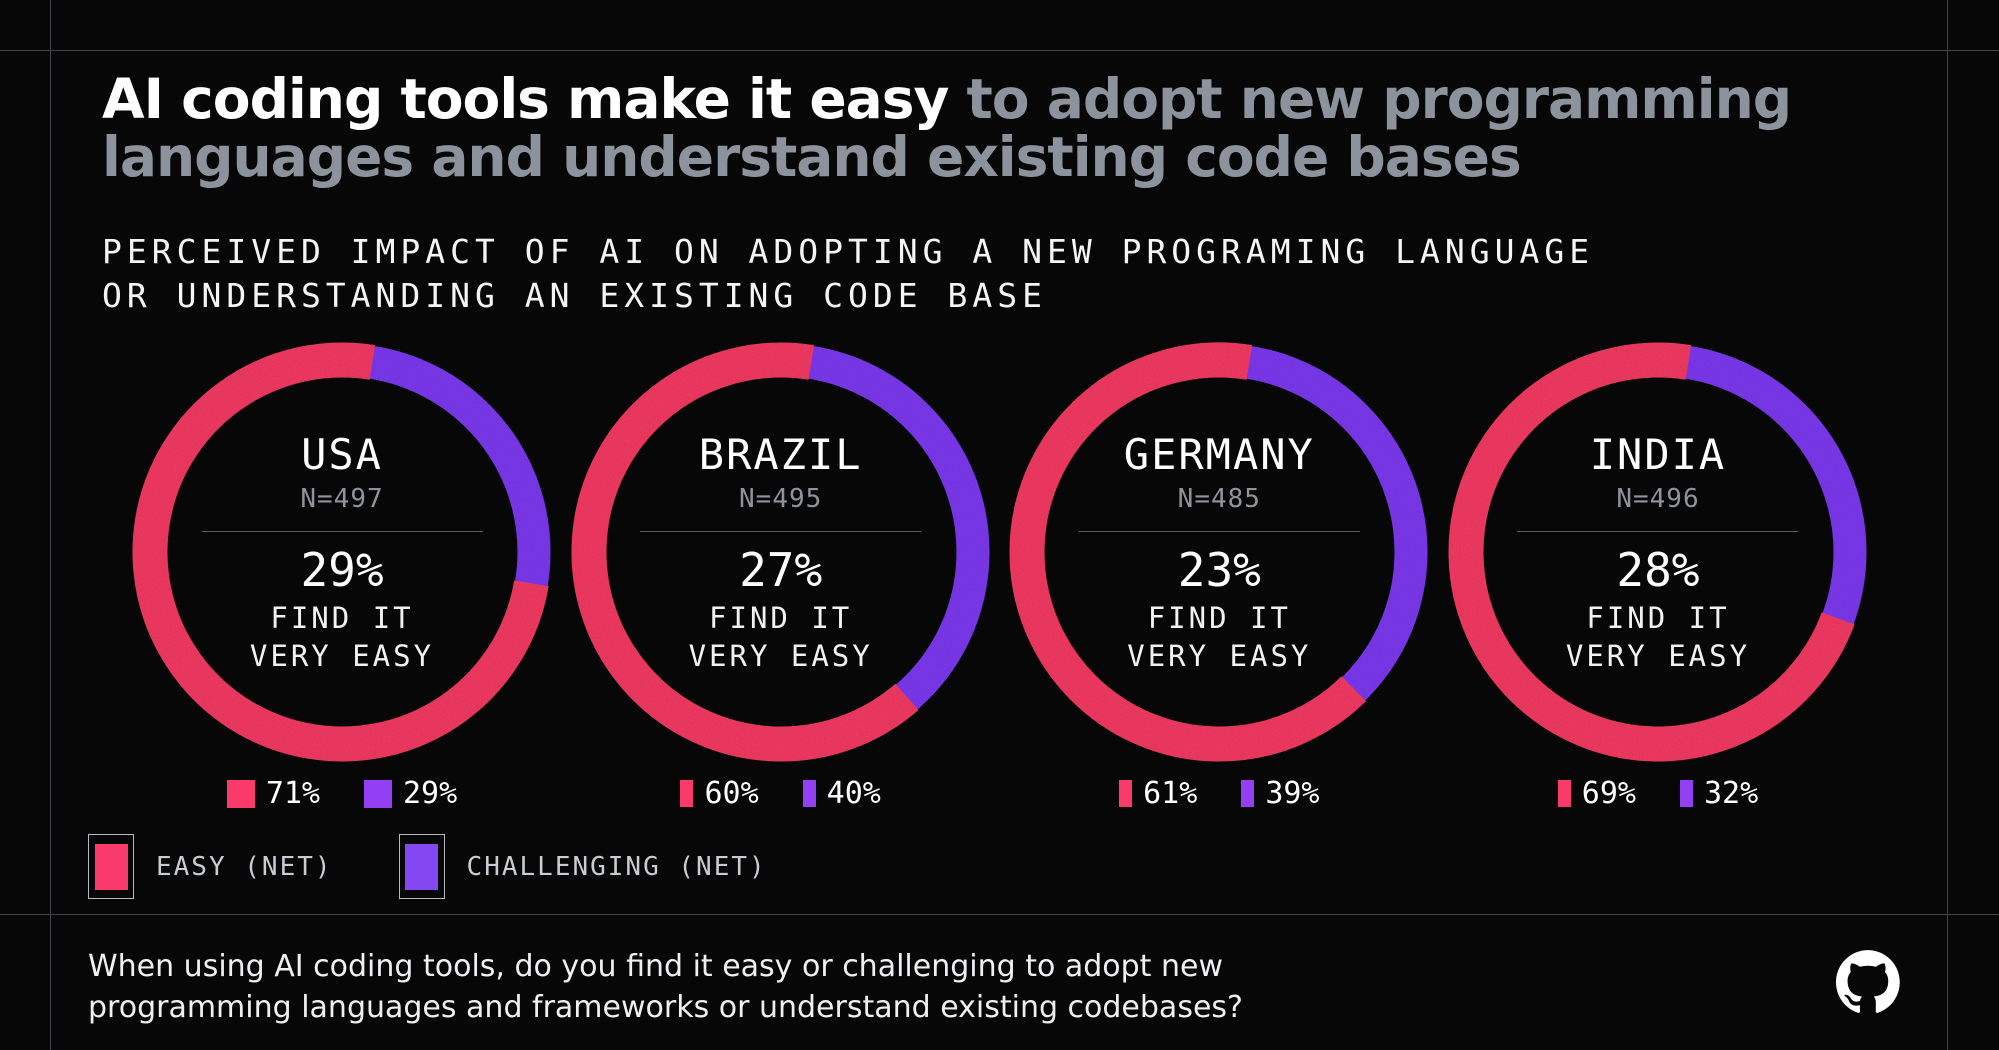 This screenshot has width=1999, height=1050. Describe the element at coordinates (430, 793) in the screenshot. I see `challenging-percent-label: 29%` at that location.